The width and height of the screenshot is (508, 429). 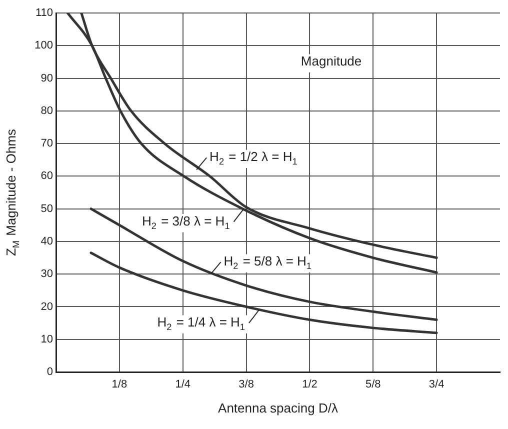 I want to click on y-tick-label: 70, so click(x=46, y=144).